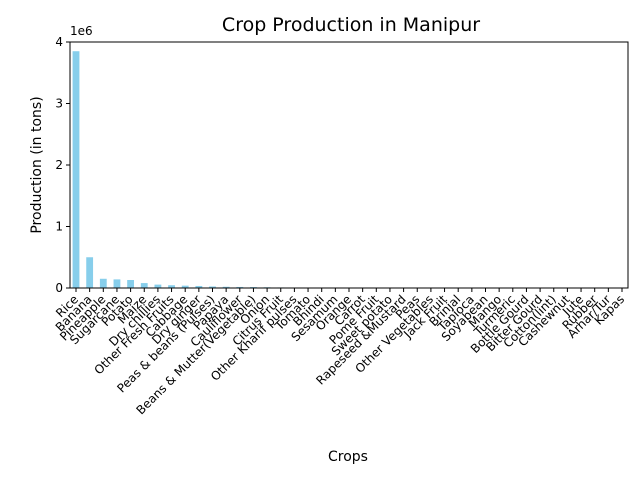 The height and width of the screenshot is (480, 640). I want to click on chart-title: Crop Production in Manipur, so click(351, 25).